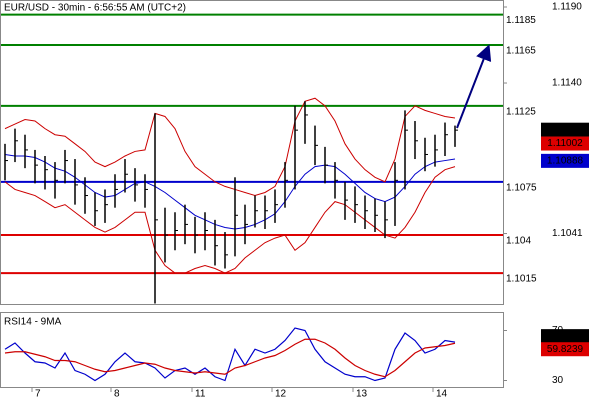 This screenshot has height=400, width=590. What do you see at coordinates (33, 322) in the screenshot?
I see `rsi-title: RSI14 - 9MA` at bounding box center [33, 322].